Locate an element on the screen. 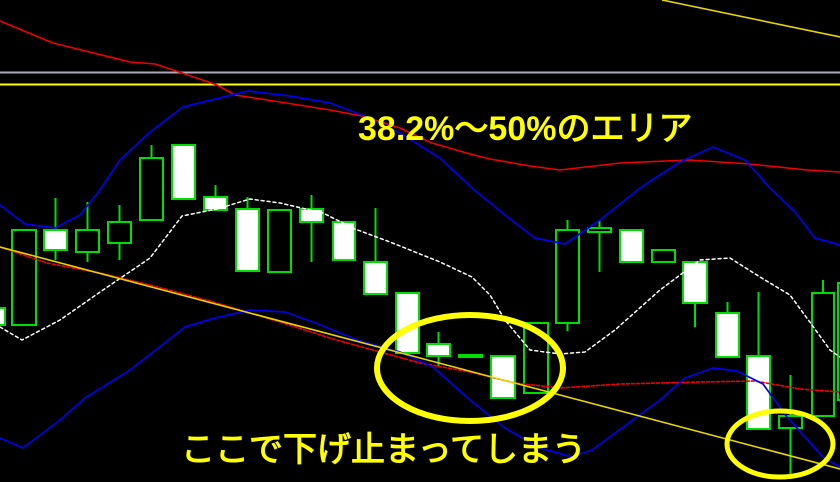 This screenshot has width=840, height=482. support-stall-annotation: ここで下げ止まってしまう is located at coordinates (383, 450).